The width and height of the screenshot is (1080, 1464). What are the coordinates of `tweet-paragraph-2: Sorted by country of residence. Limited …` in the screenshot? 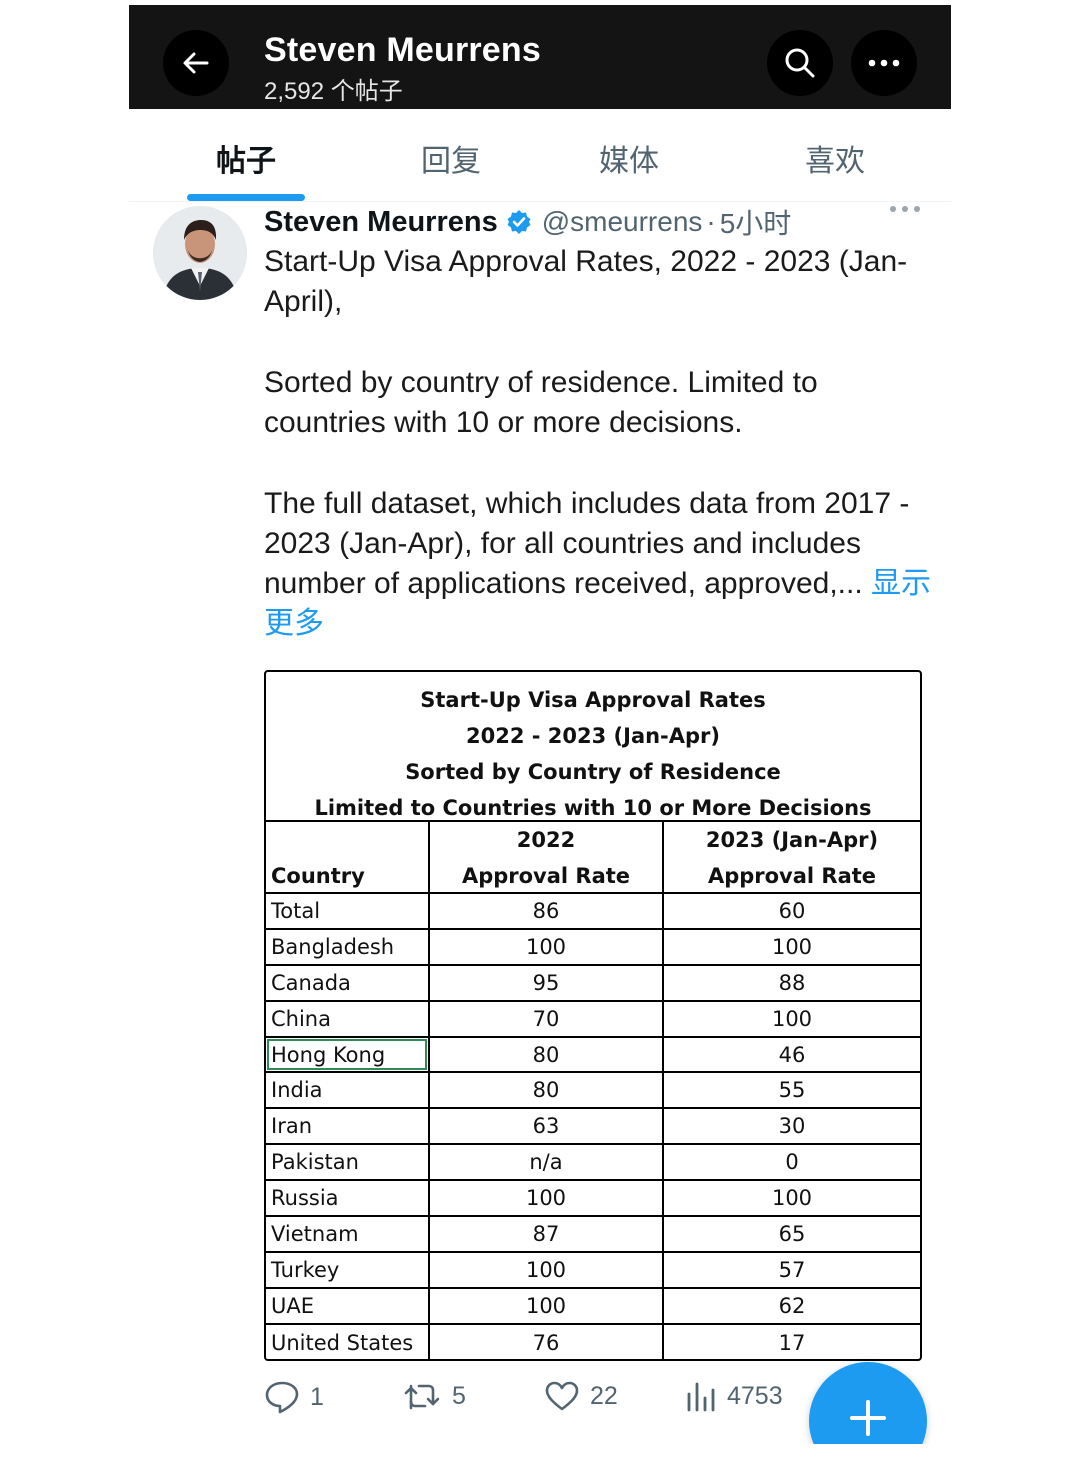 It's located at (541, 402).